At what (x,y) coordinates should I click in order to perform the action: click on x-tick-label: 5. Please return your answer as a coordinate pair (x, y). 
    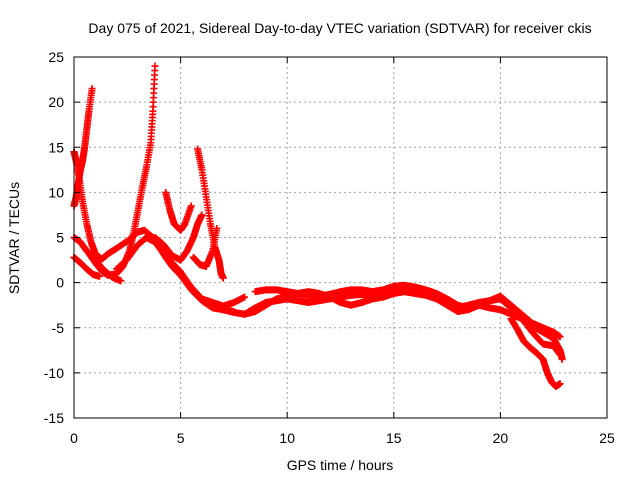
    Looking at the image, I should click on (181, 438).